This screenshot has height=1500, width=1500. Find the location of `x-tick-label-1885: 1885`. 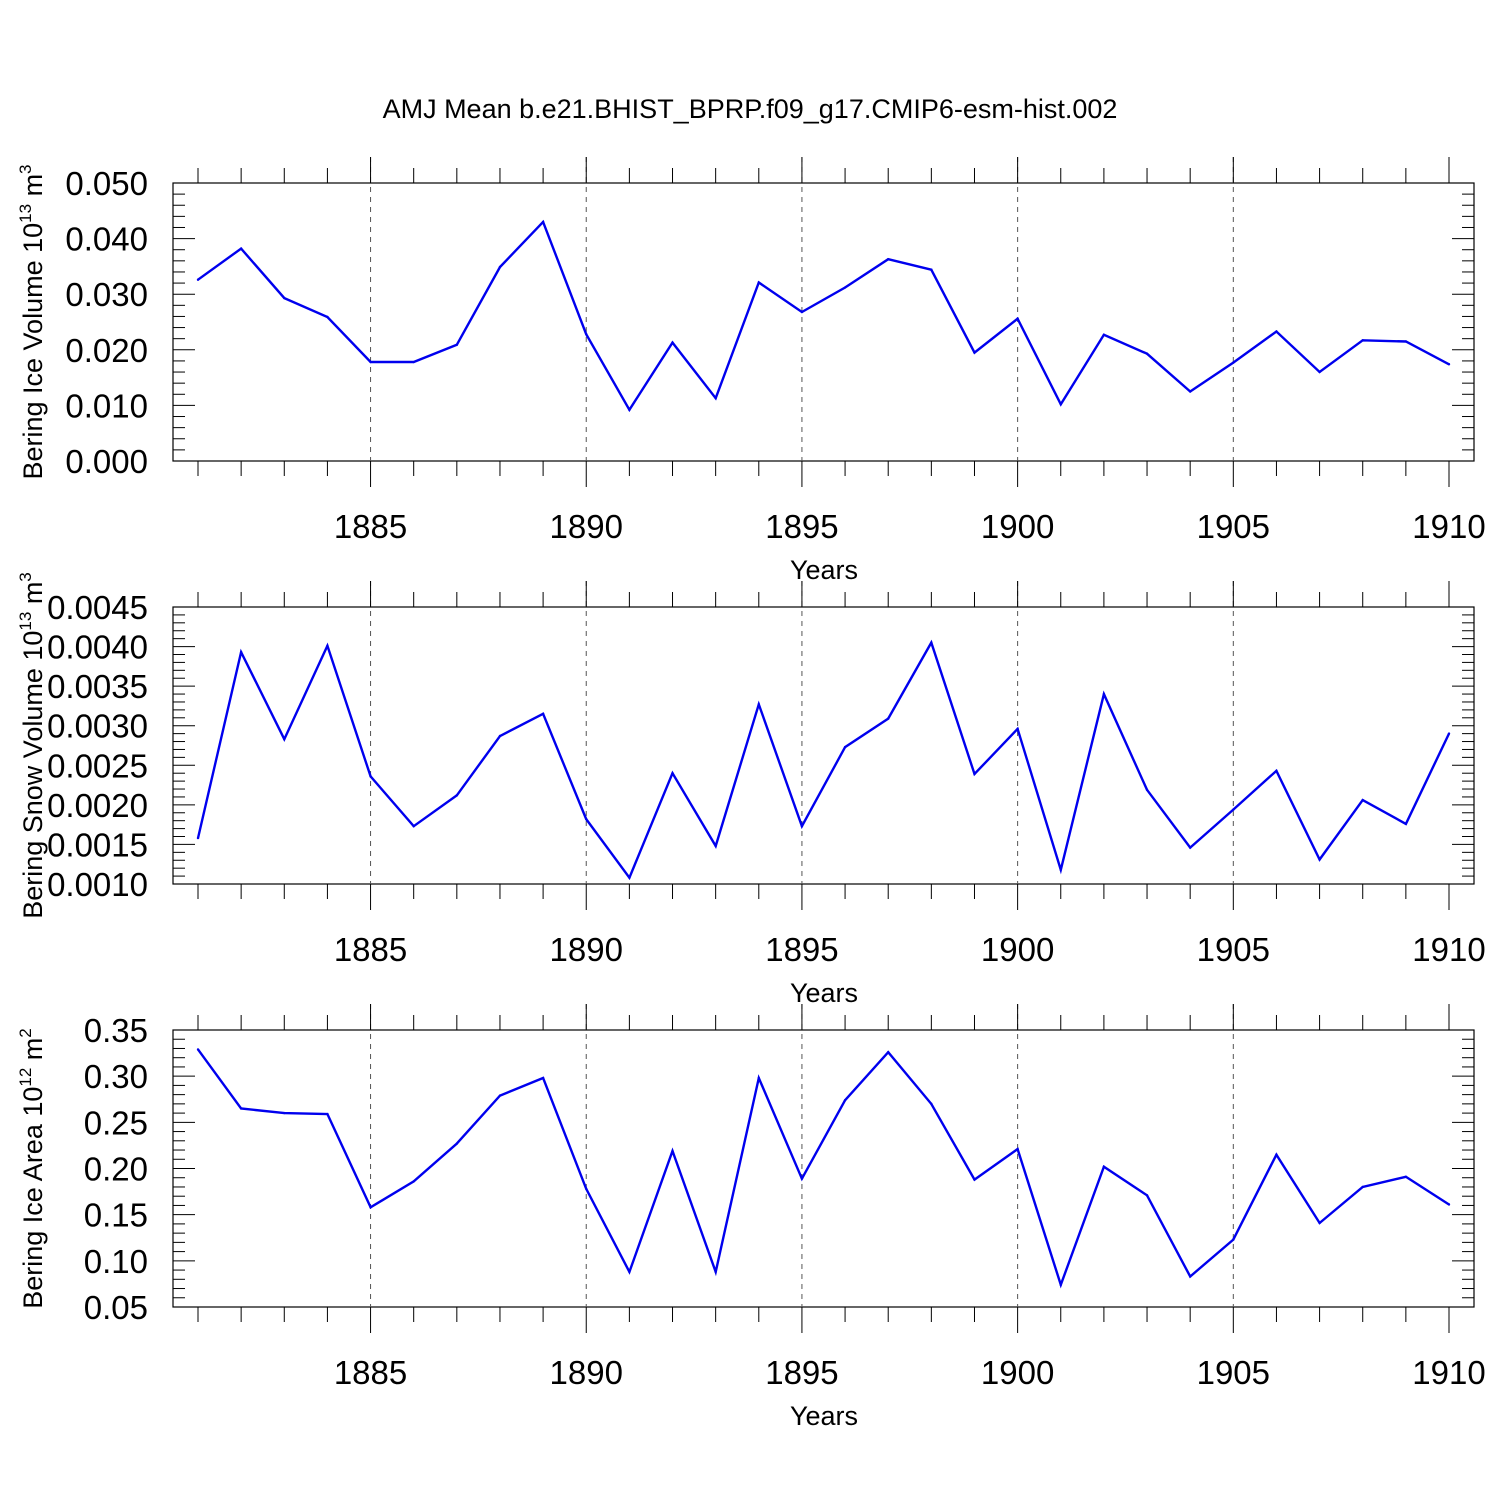

x-tick-label-1885: 1885 is located at coordinates (370, 526).